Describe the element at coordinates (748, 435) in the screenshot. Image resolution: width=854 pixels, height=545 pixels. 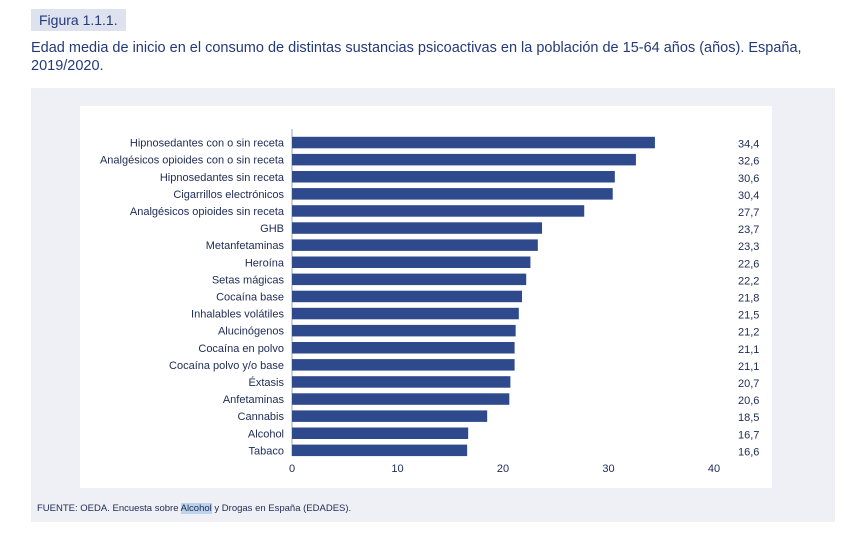
I see `value-label: 16,7` at that location.